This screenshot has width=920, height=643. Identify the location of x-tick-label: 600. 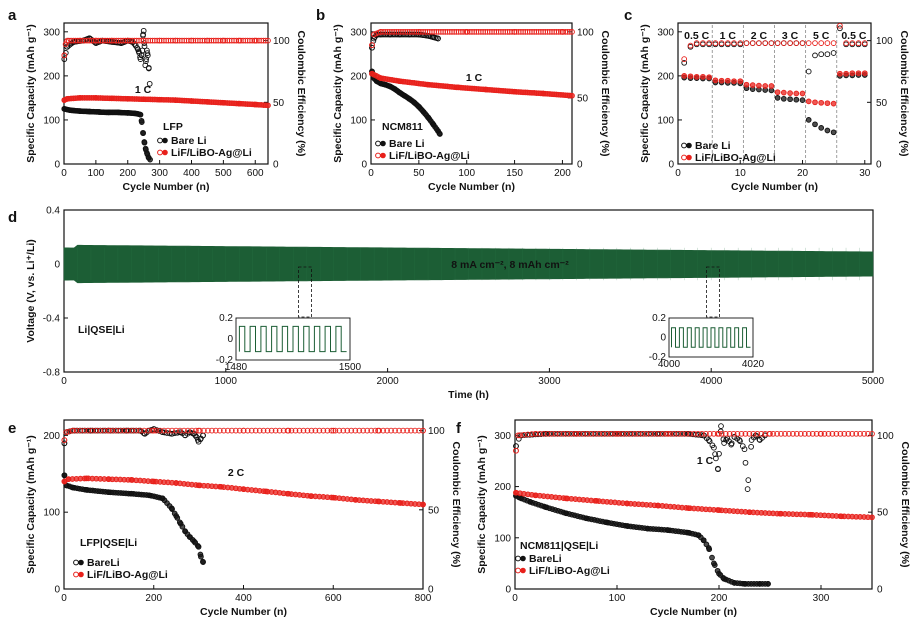
(333, 598).